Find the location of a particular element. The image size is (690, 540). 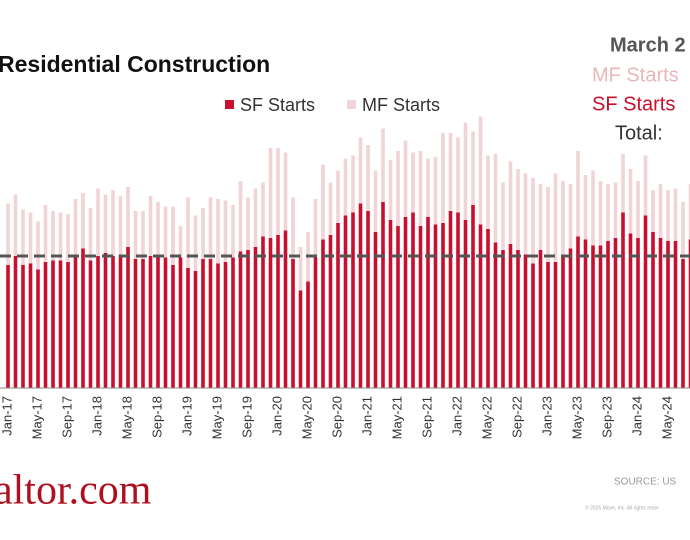

x-tick-label: Jan-20 is located at coordinates (276, 416).